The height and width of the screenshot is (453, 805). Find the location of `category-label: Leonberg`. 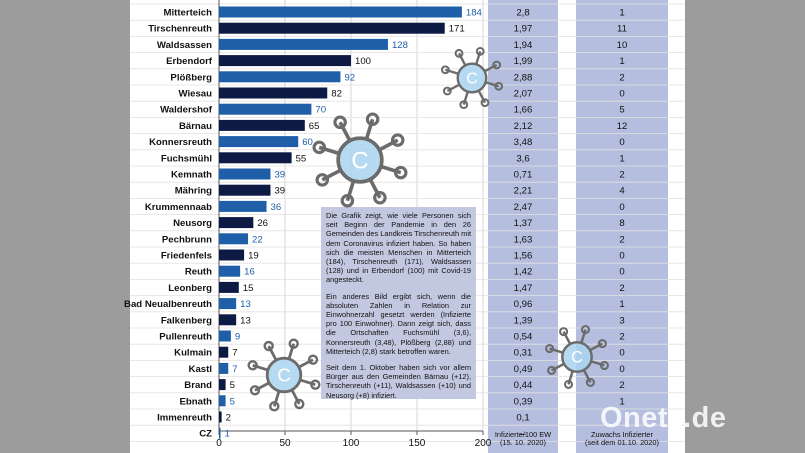

category-label: Leonberg is located at coordinates (190, 288).